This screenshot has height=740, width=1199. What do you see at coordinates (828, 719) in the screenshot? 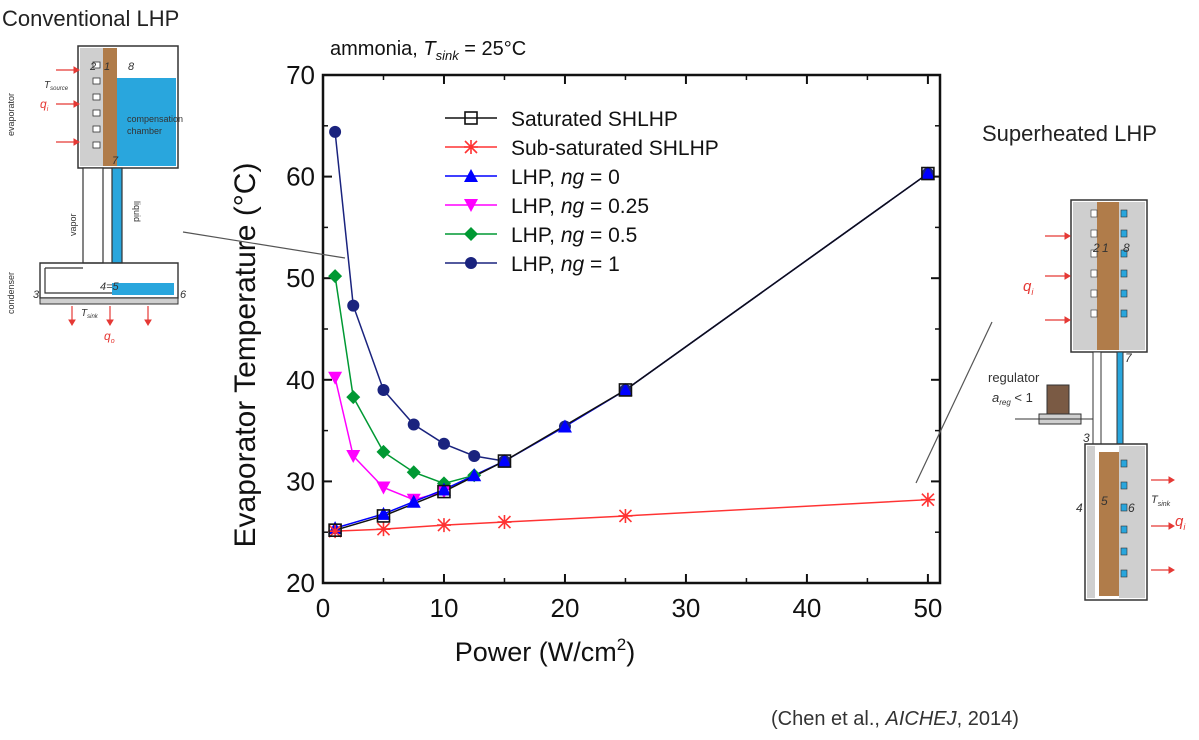
I see `citation-prefix: (Chen et al.,` at bounding box center [828, 719].